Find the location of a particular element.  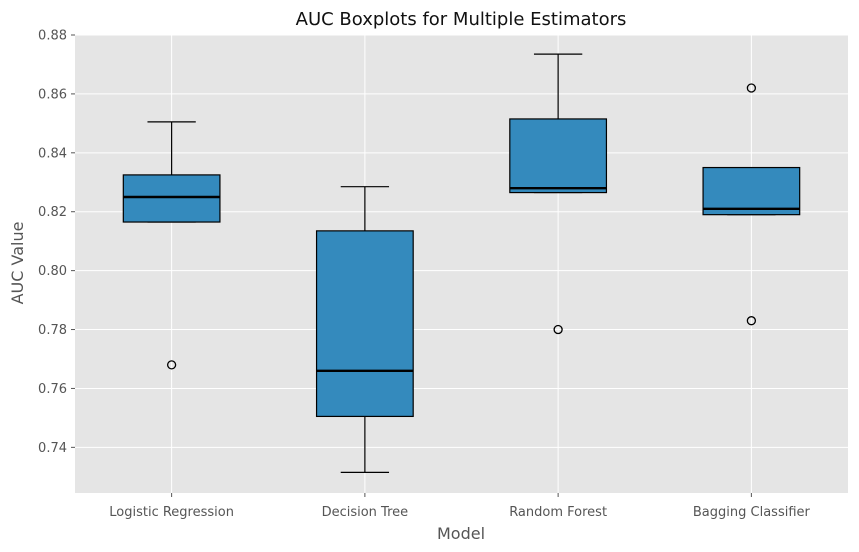

y-tick-label: 0.86 is located at coordinates (52, 94).